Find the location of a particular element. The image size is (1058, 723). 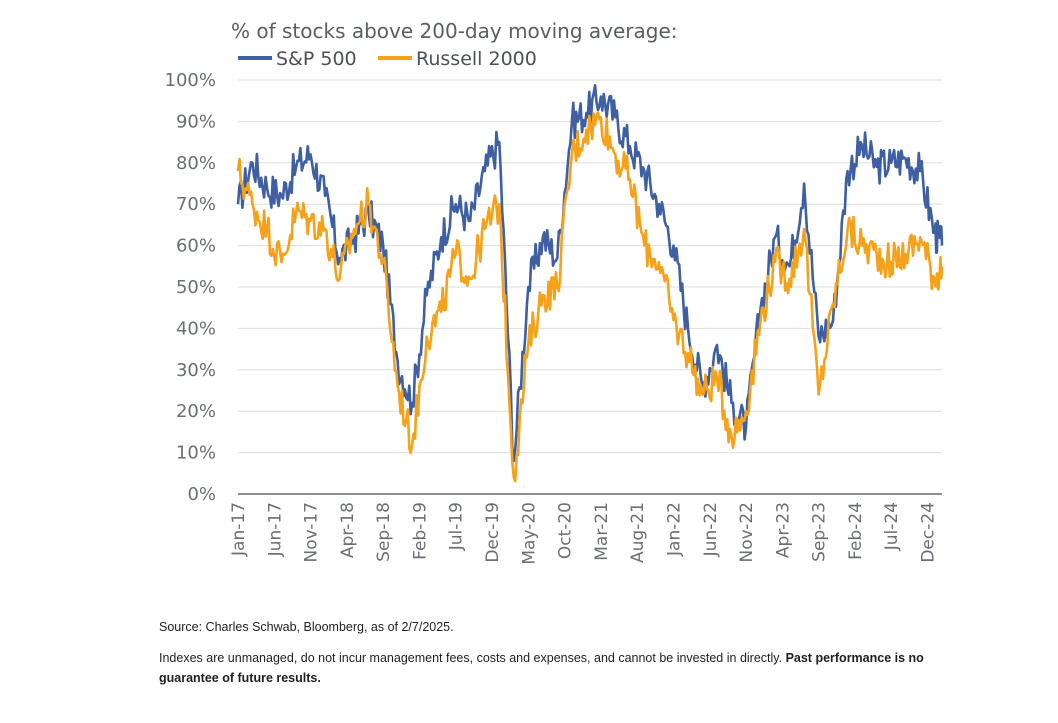

y-axis: 0% 10% 20% 30% 40% 50% 60% 70% 80% 90% 100% is located at coordinates (190, 287).